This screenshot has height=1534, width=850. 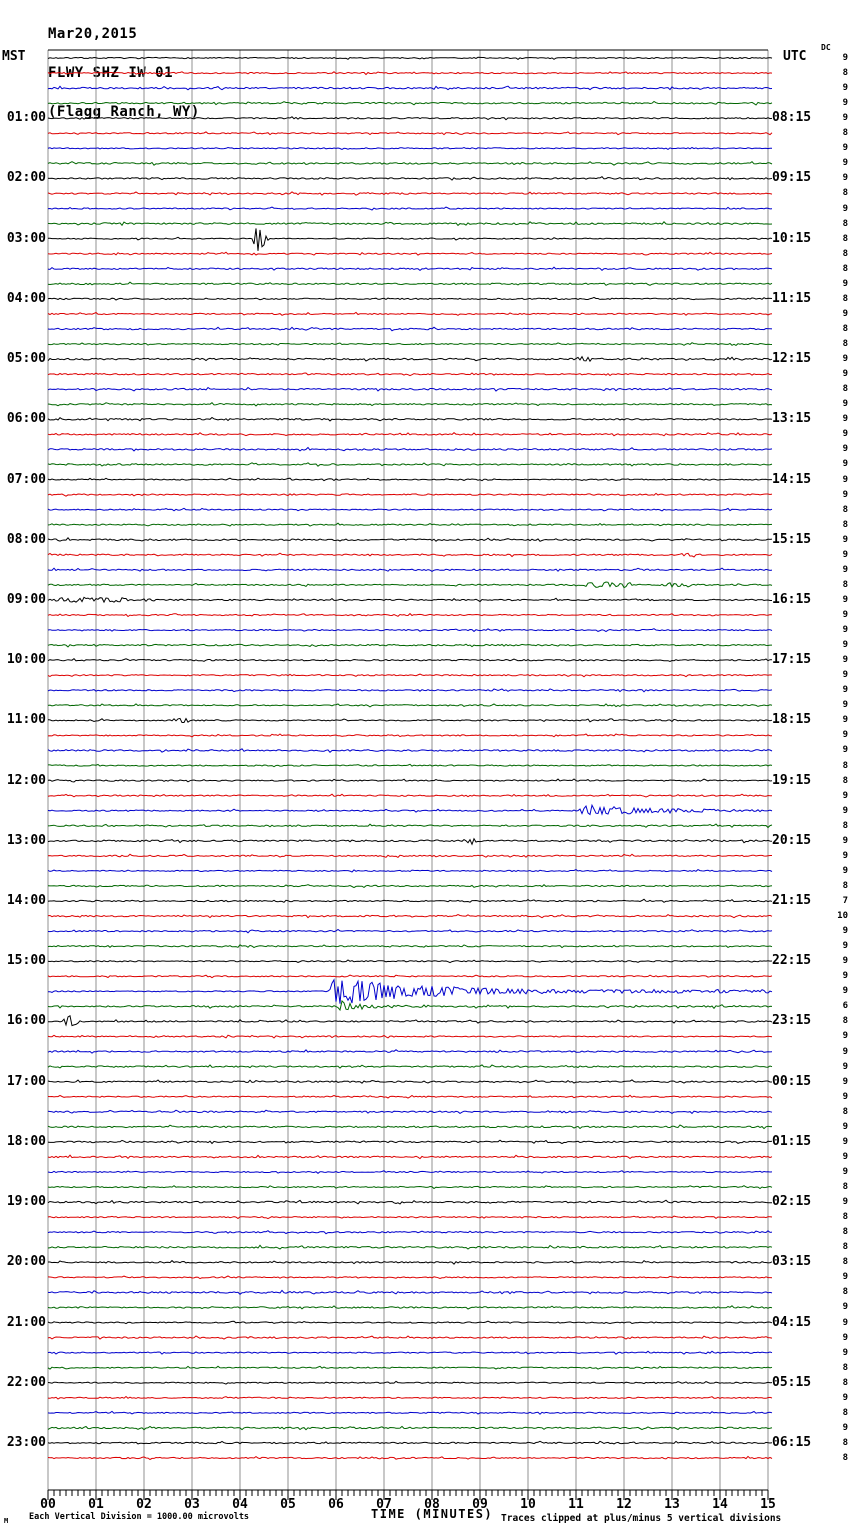 What do you see at coordinates (111, 73) in the screenshot?
I see `station-code: FLWY SHZ IW 01` at bounding box center [111, 73].